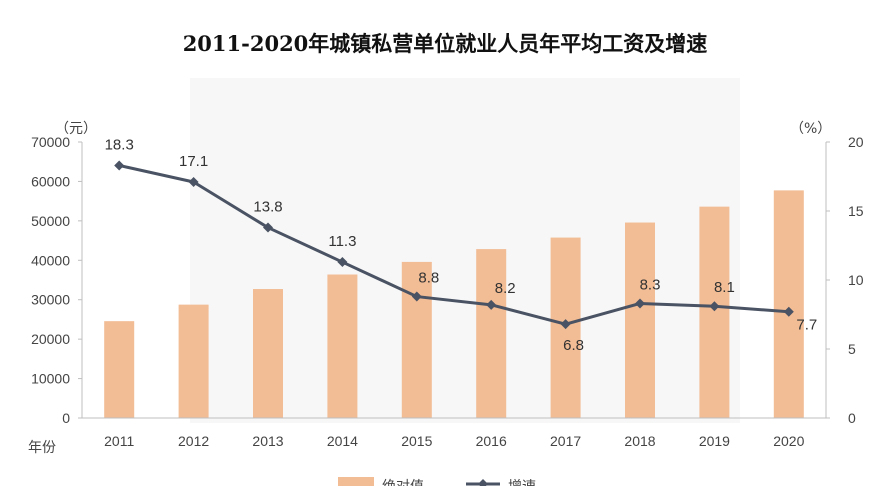 The height and width of the screenshot is (486, 890). I want to click on growth-point-2019, so click(714, 306).